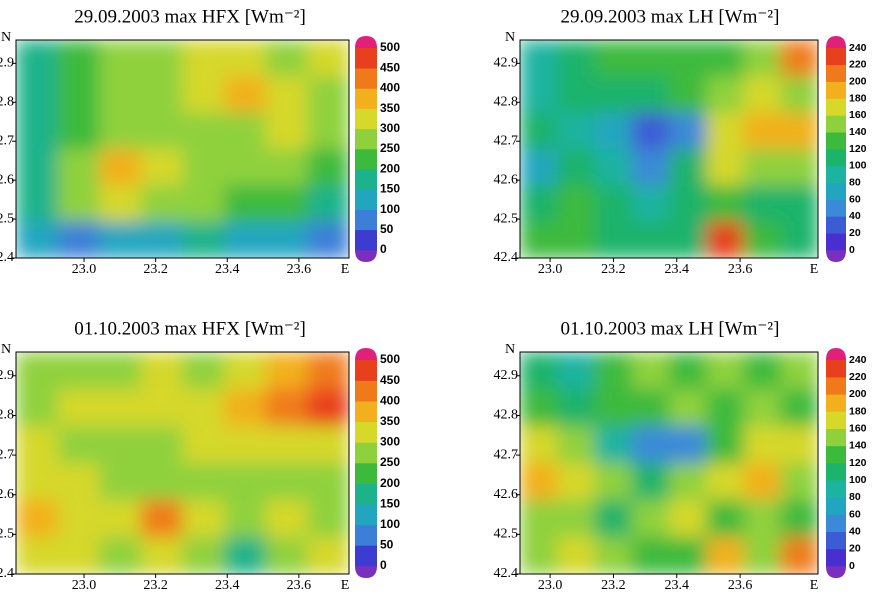  Describe the element at coordinates (740, 269) in the screenshot. I see `x-tick-label: 23.6` at that location.